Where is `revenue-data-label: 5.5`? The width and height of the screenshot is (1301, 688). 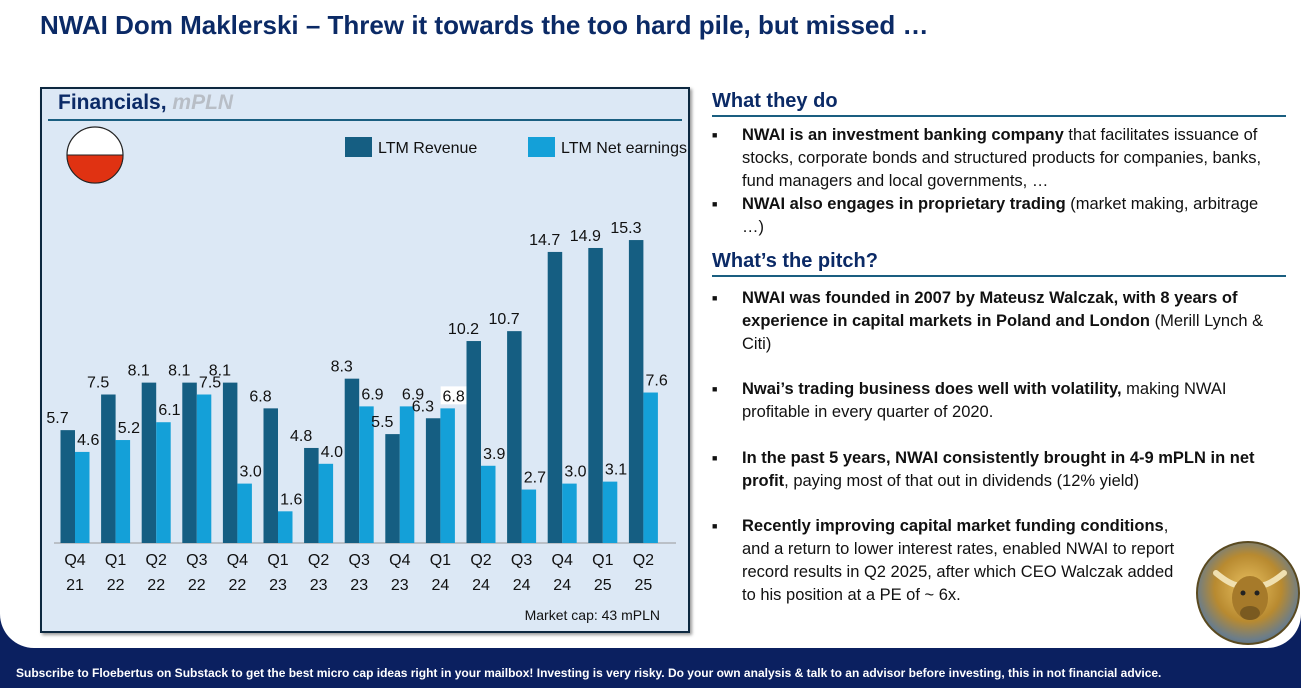 revenue-data-label: 5.5 is located at coordinates (382, 422).